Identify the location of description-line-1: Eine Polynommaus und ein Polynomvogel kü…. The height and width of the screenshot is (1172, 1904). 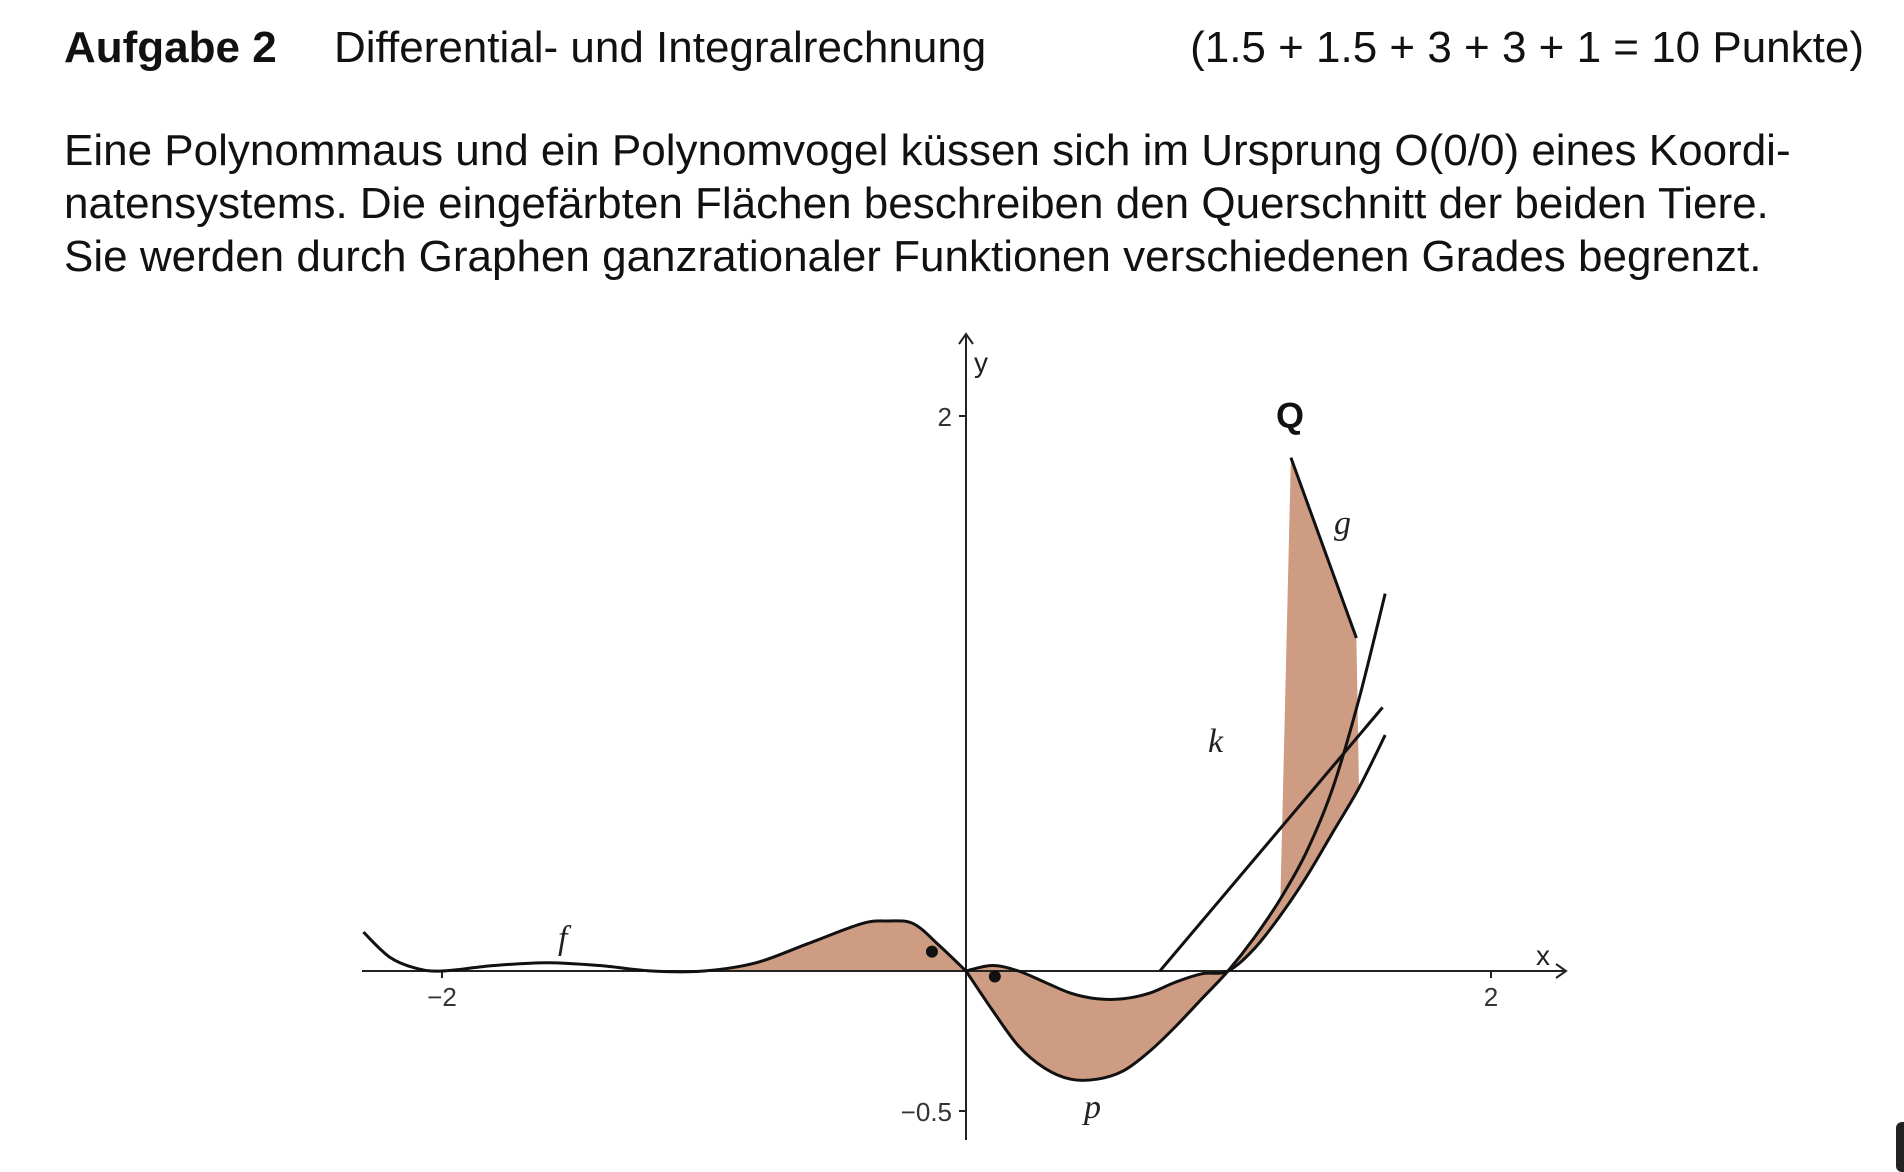
(927, 150).